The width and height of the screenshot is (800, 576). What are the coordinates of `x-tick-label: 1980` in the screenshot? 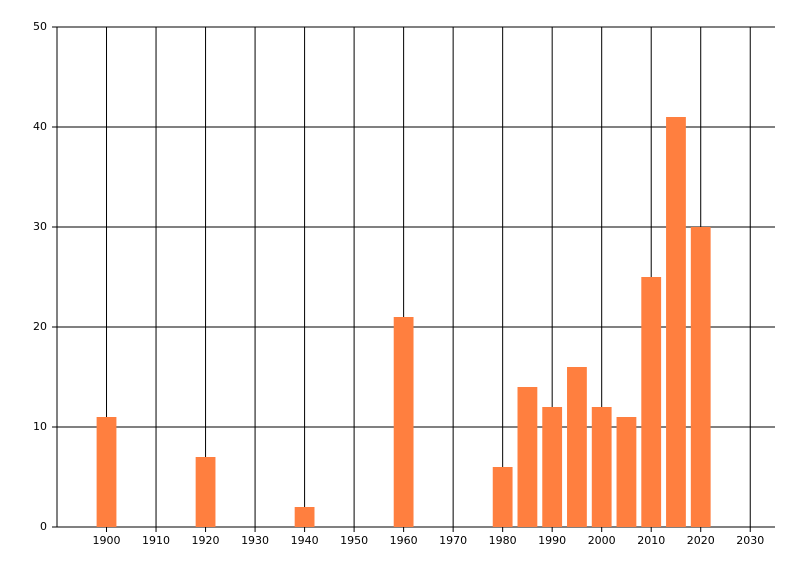 It's located at (503, 540).